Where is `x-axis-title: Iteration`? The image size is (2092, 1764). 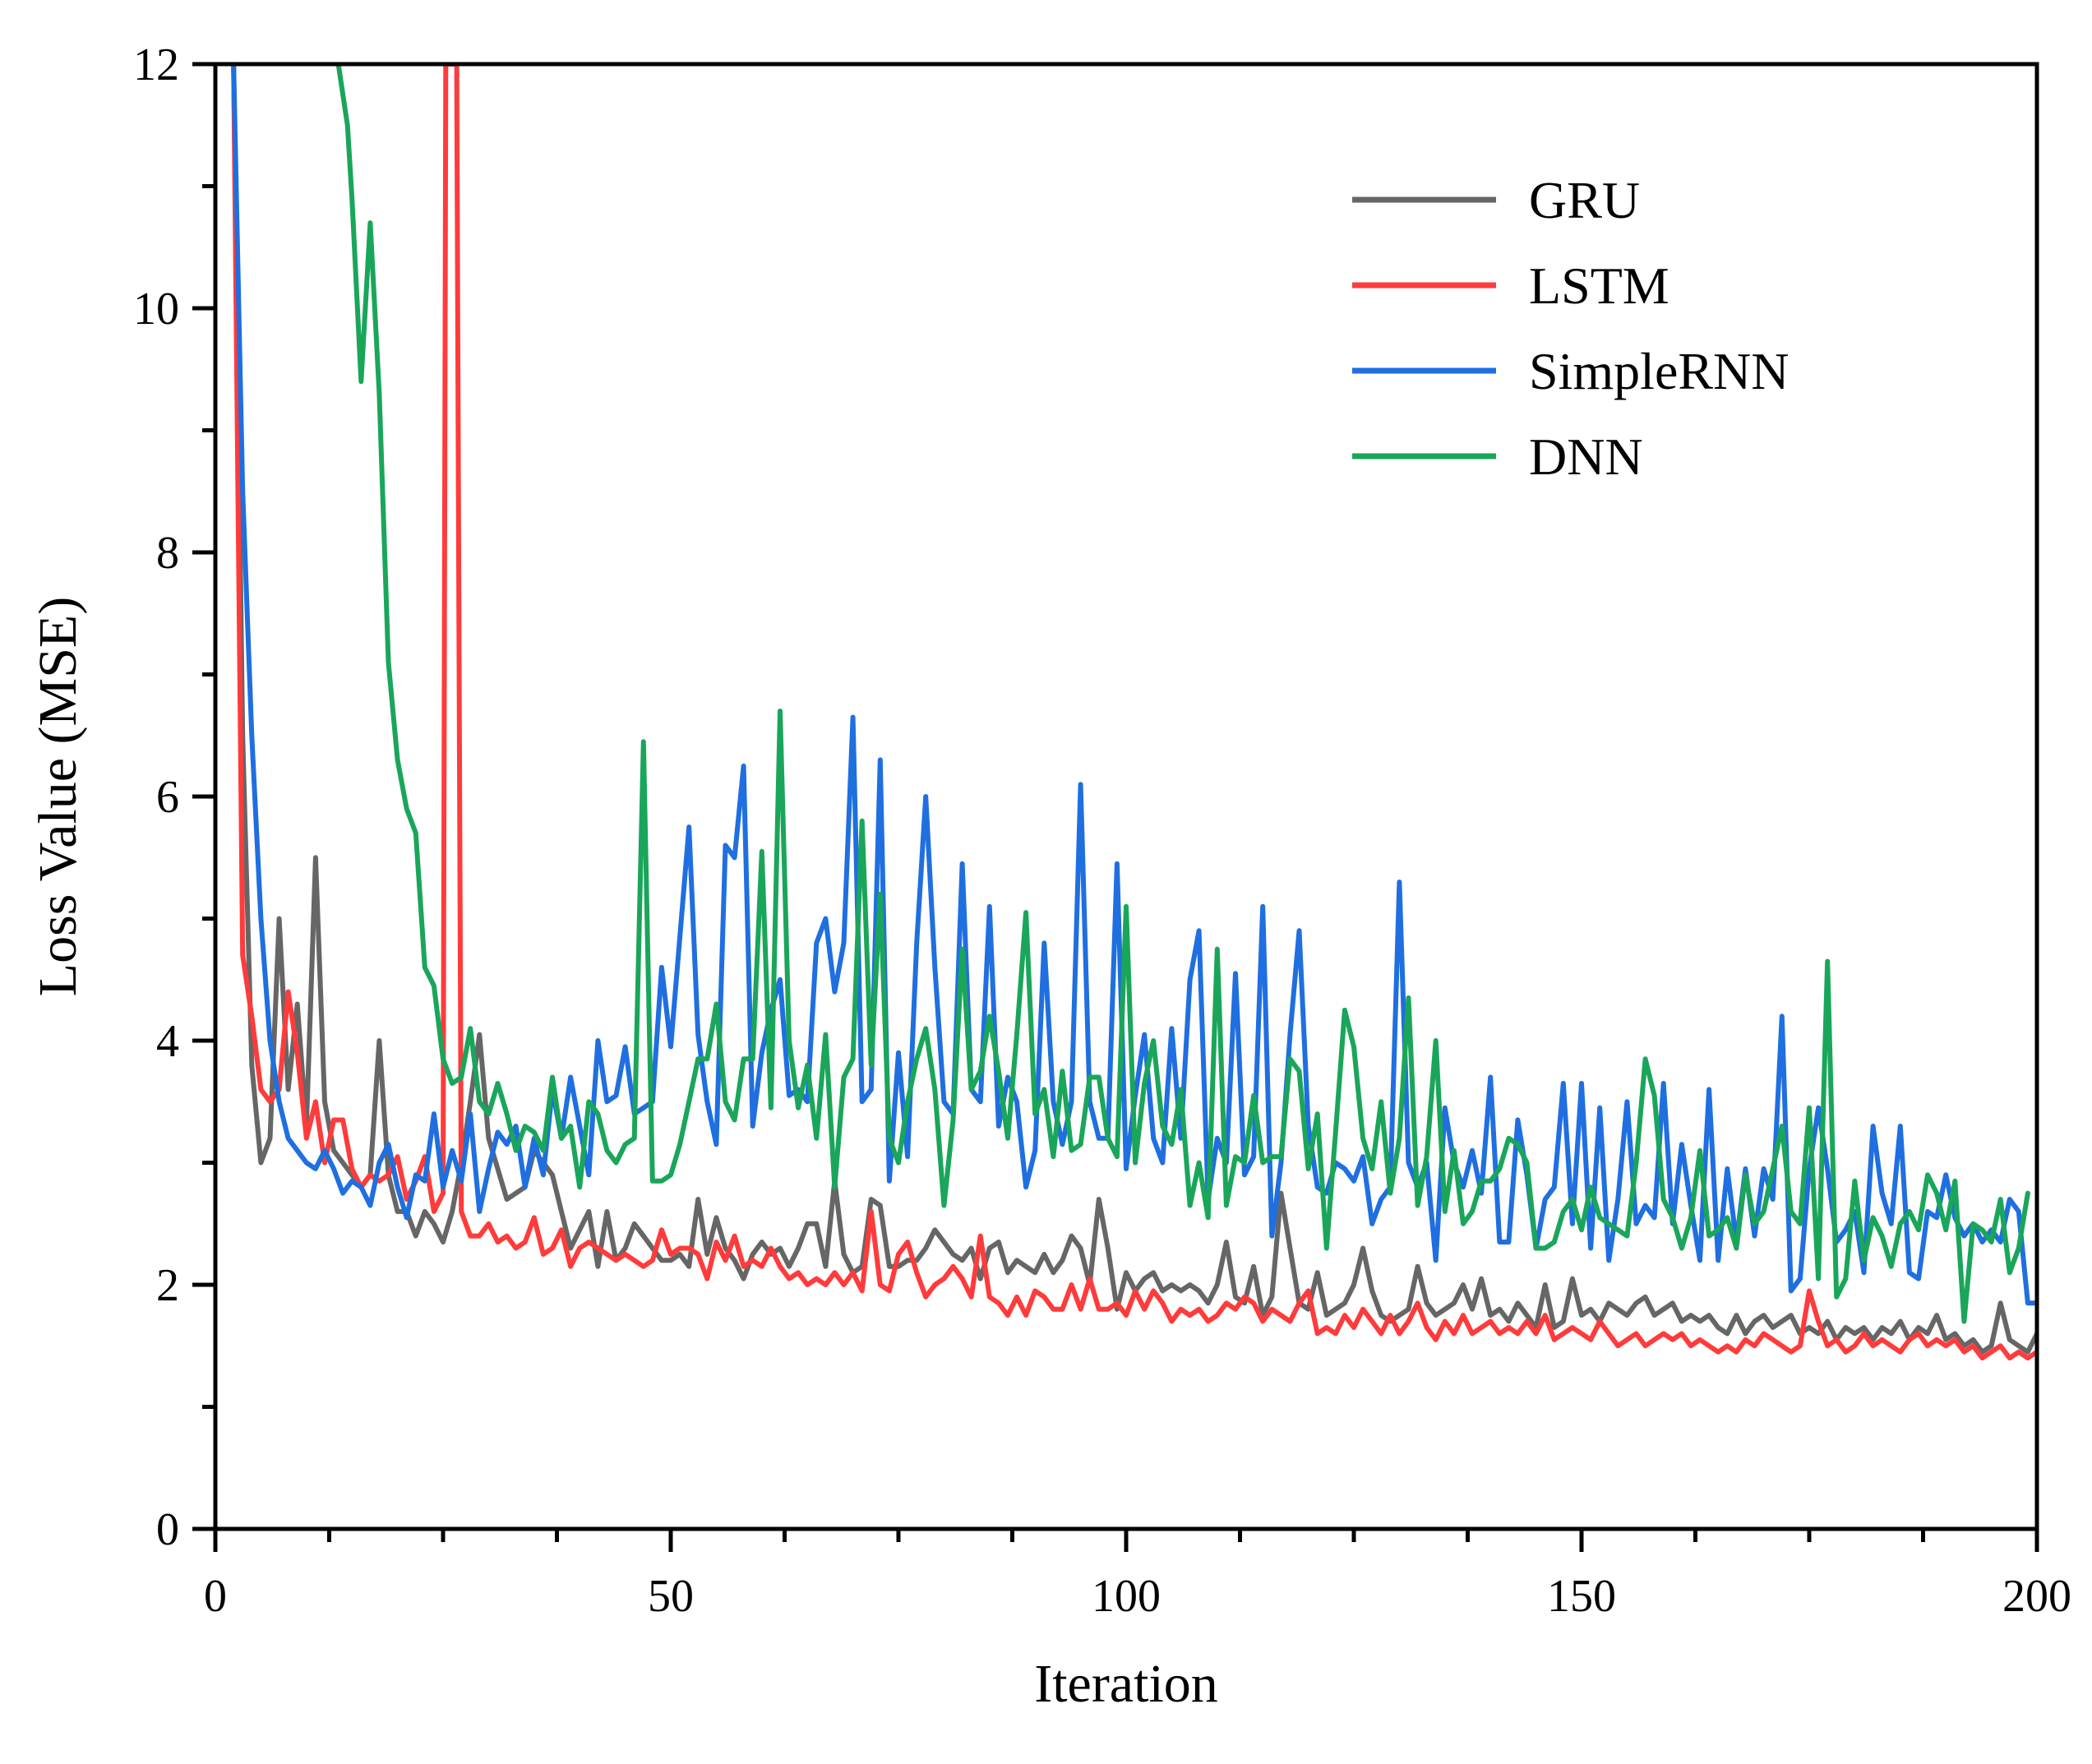
x-axis-title: Iteration is located at coordinates (1126, 1684).